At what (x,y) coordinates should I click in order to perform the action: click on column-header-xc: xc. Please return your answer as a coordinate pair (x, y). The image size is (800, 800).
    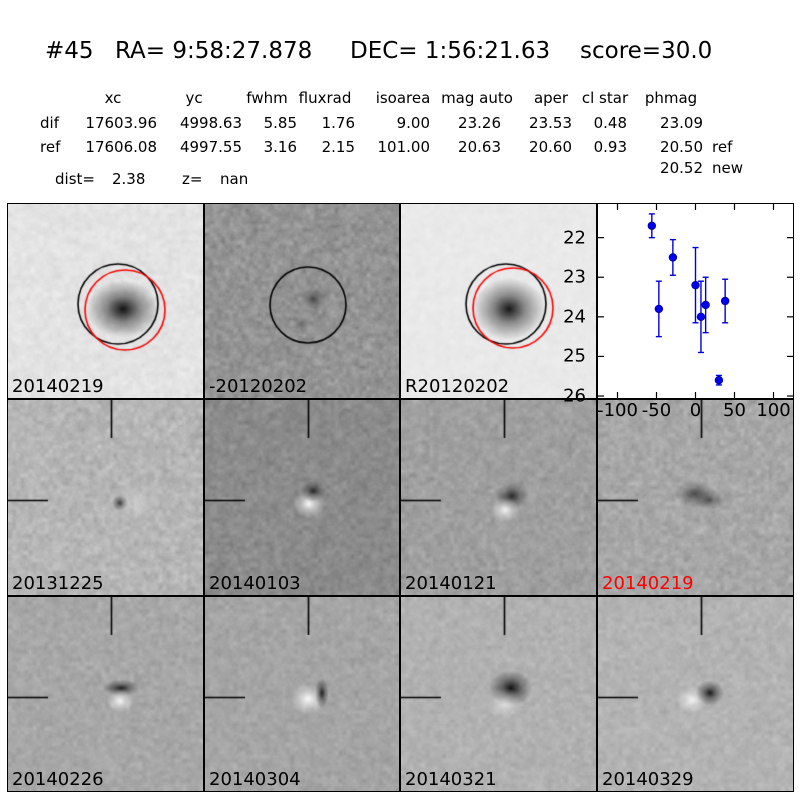
    Looking at the image, I should click on (113, 98).